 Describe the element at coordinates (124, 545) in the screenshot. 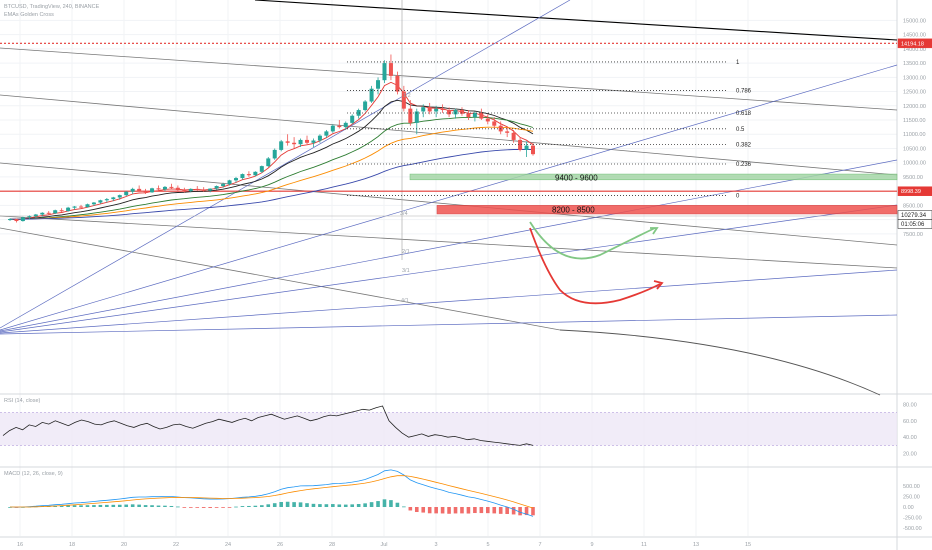

I see `time-tick: 20` at that location.